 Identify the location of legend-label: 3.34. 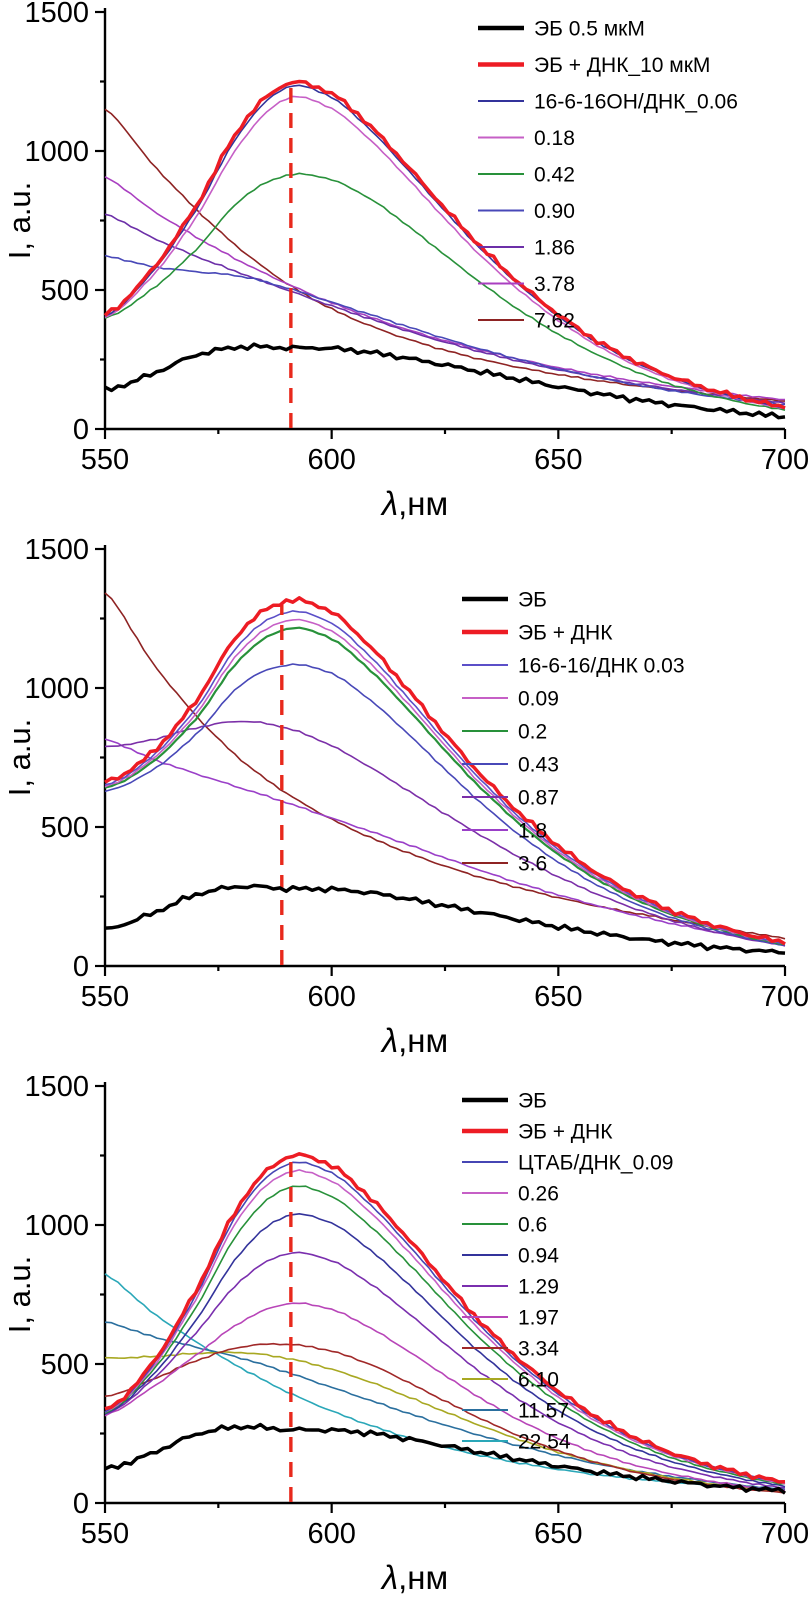
(538, 1349).